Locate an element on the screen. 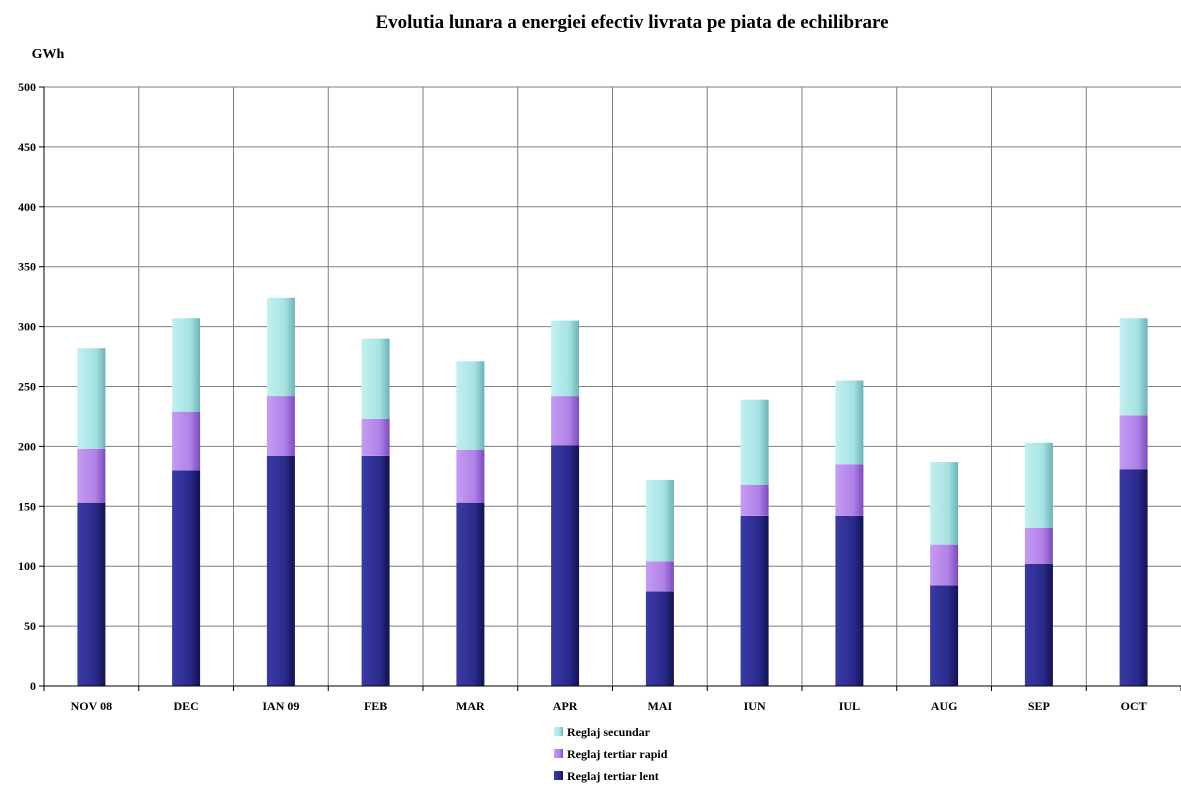 The height and width of the screenshot is (794, 1181). y-tick-label: 150 is located at coordinates (27, 506).